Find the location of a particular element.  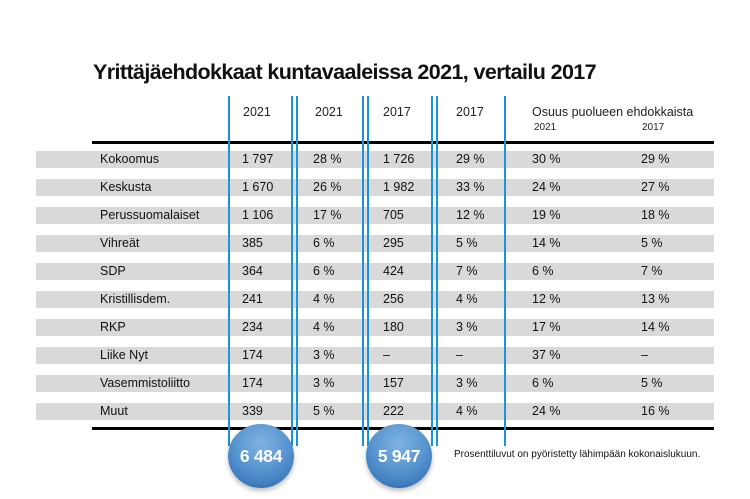

party-name: Perussuomalaiset is located at coordinates (150, 215).